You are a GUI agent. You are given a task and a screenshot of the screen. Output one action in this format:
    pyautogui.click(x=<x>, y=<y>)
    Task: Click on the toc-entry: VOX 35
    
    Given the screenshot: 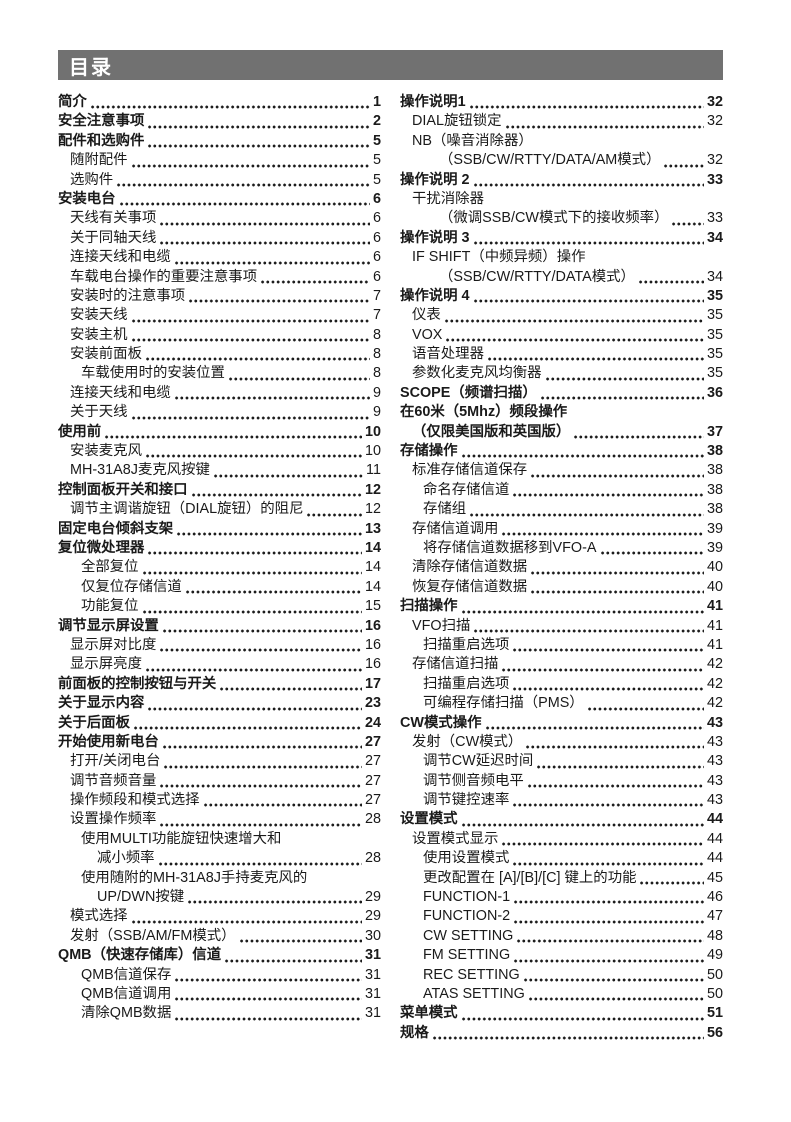 What is the action you would take?
    pyautogui.click(x=561, y=335)
    